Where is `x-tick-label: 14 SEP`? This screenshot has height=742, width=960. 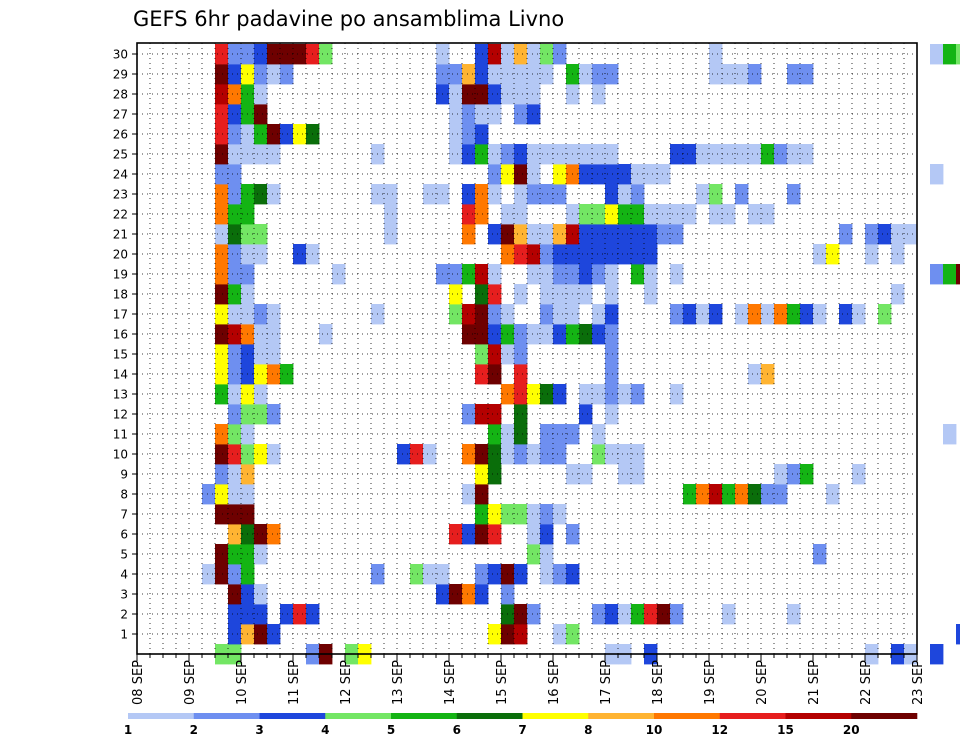 x-tick-label: 14 SEP is located at coordinates (450, 682).